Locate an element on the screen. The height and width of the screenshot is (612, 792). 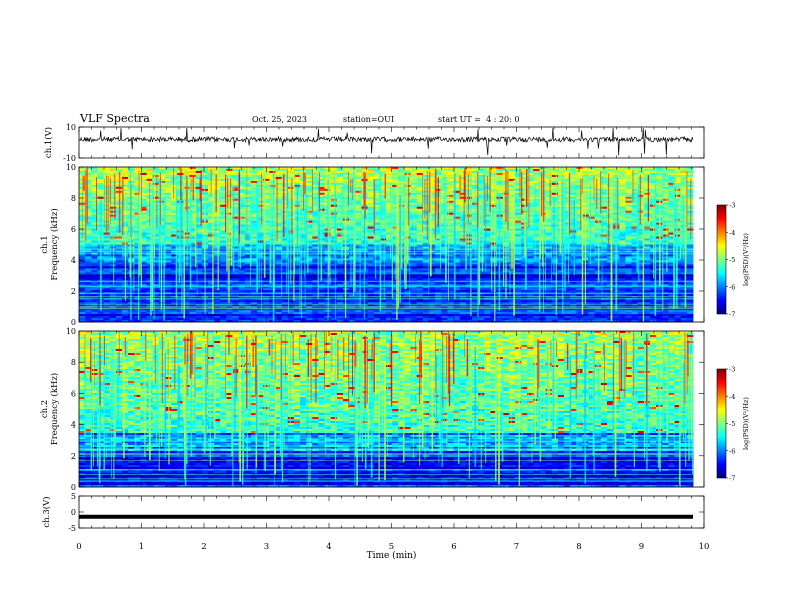
station-label: station=OUI is located at coordinates (368, 119).